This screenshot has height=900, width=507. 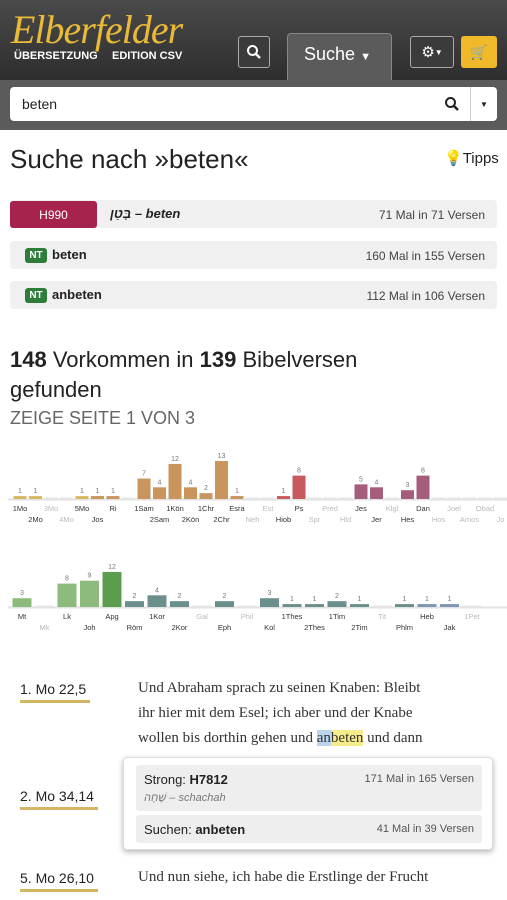 What do you see at coordinates (67, 616) in the screenshot?
I see `book-label: Lk` at bounding box center [67, 616].